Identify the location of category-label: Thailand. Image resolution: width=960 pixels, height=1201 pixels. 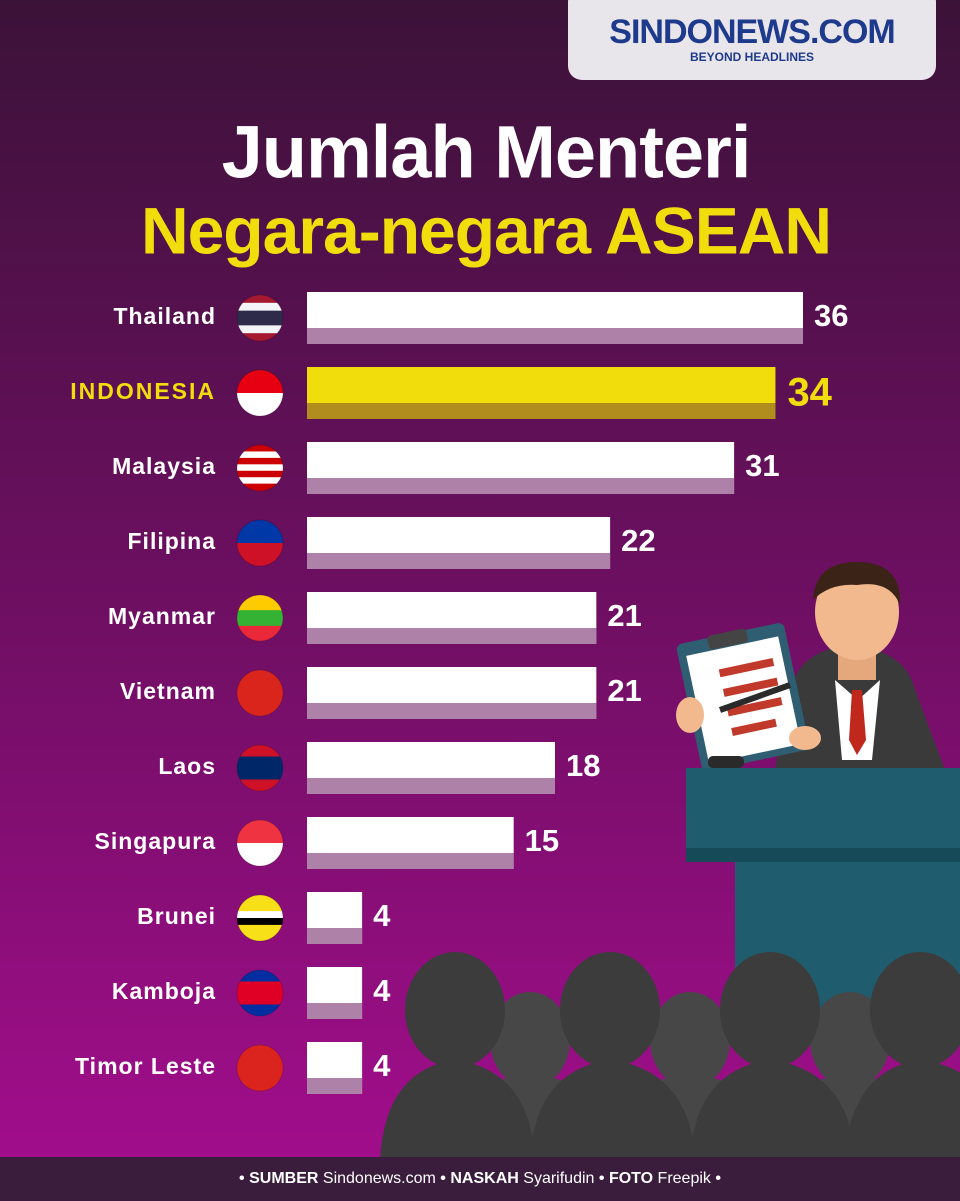
(164, 316).